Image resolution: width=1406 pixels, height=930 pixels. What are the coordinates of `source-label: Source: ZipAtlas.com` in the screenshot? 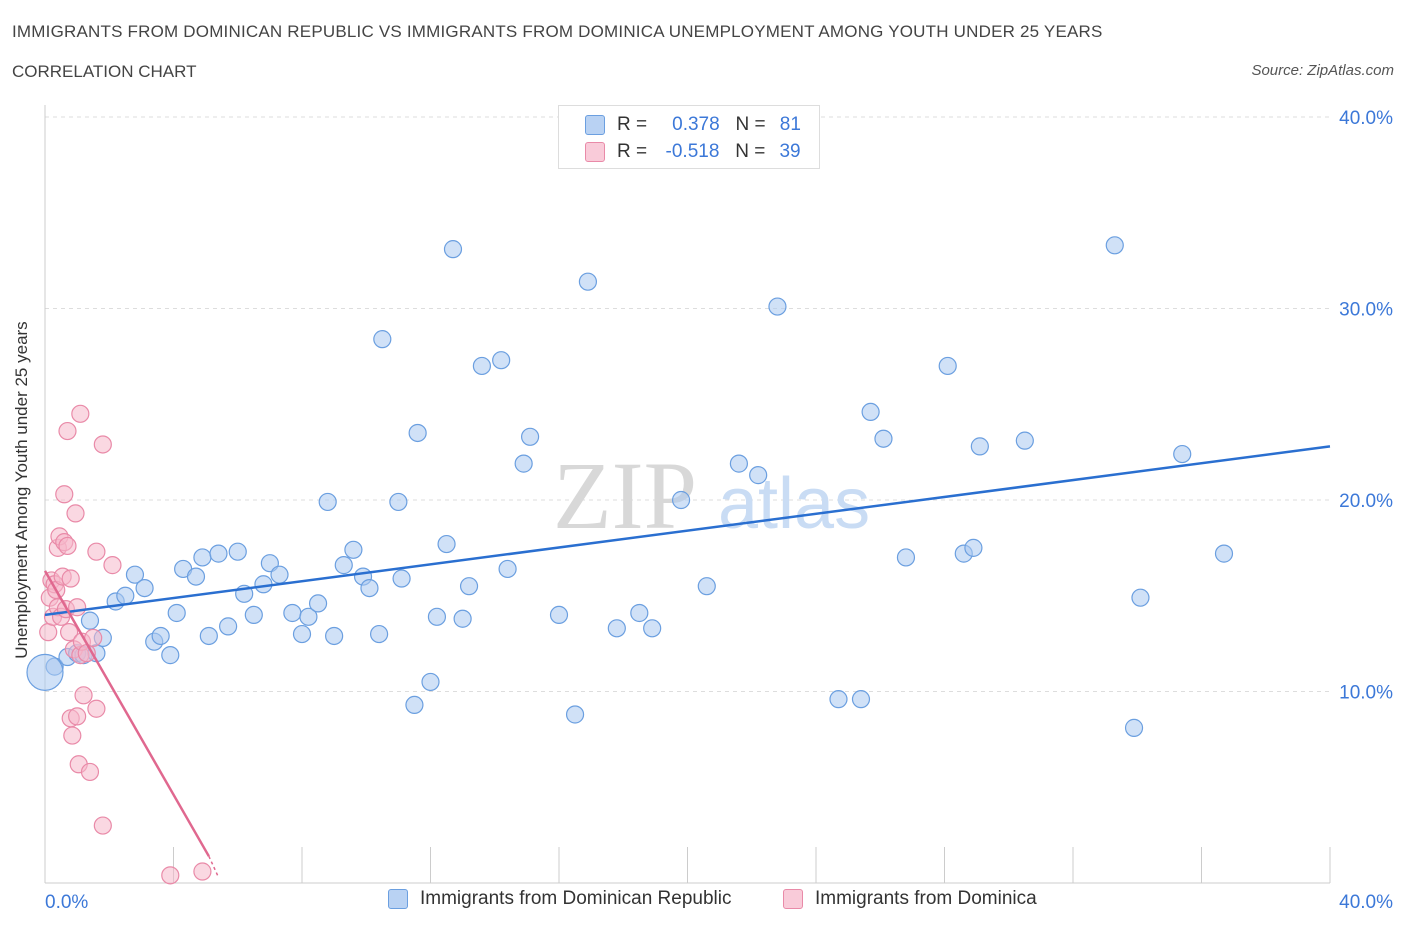 It's located at (1322, 70).